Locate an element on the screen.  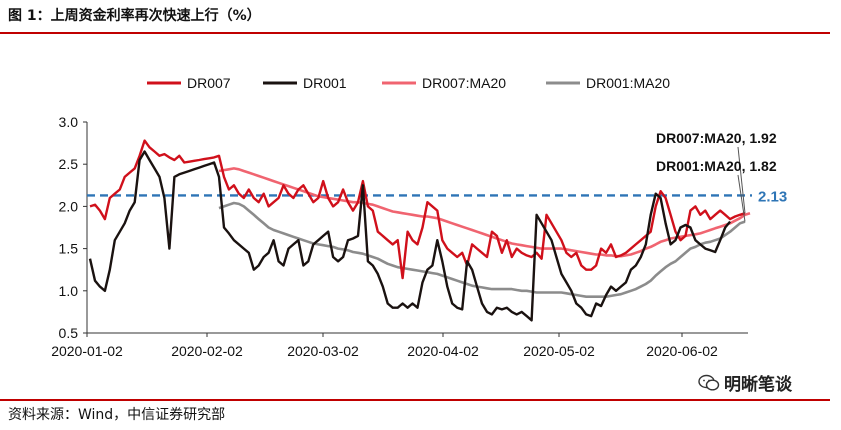
annotation-label: DR007:MA20, 1.92 is located at coordinates (716, 138).